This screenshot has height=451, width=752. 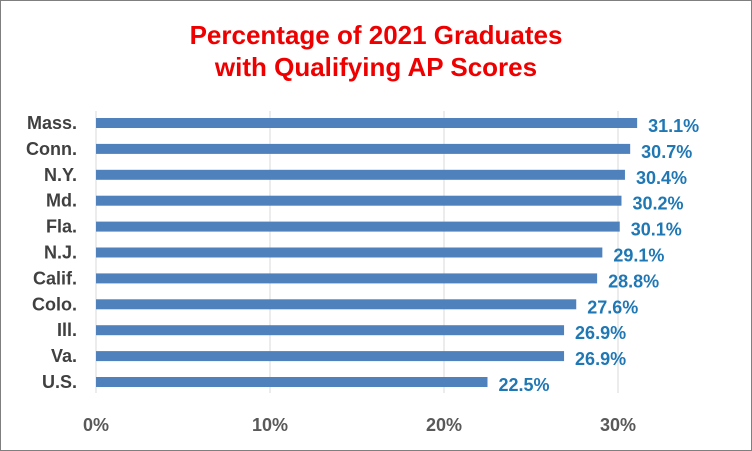 I want to click on data-label: 29.1%, so click(x=638, y=256).